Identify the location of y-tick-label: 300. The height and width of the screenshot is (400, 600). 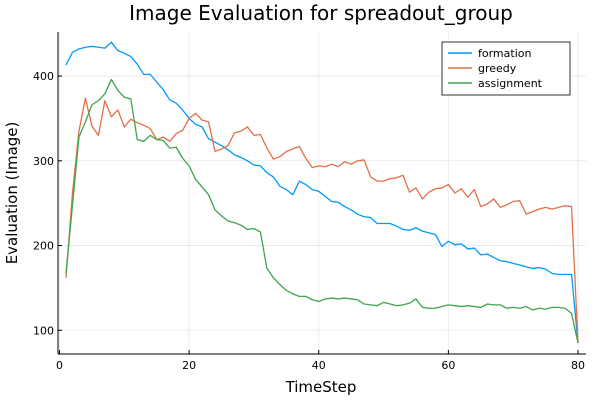
(43, 161).